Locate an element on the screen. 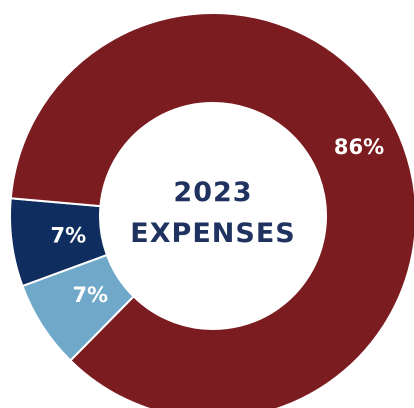 The height and width of the screenshot is (408, 414). slice-label-0: 86% is located at coordinates (359, 147).